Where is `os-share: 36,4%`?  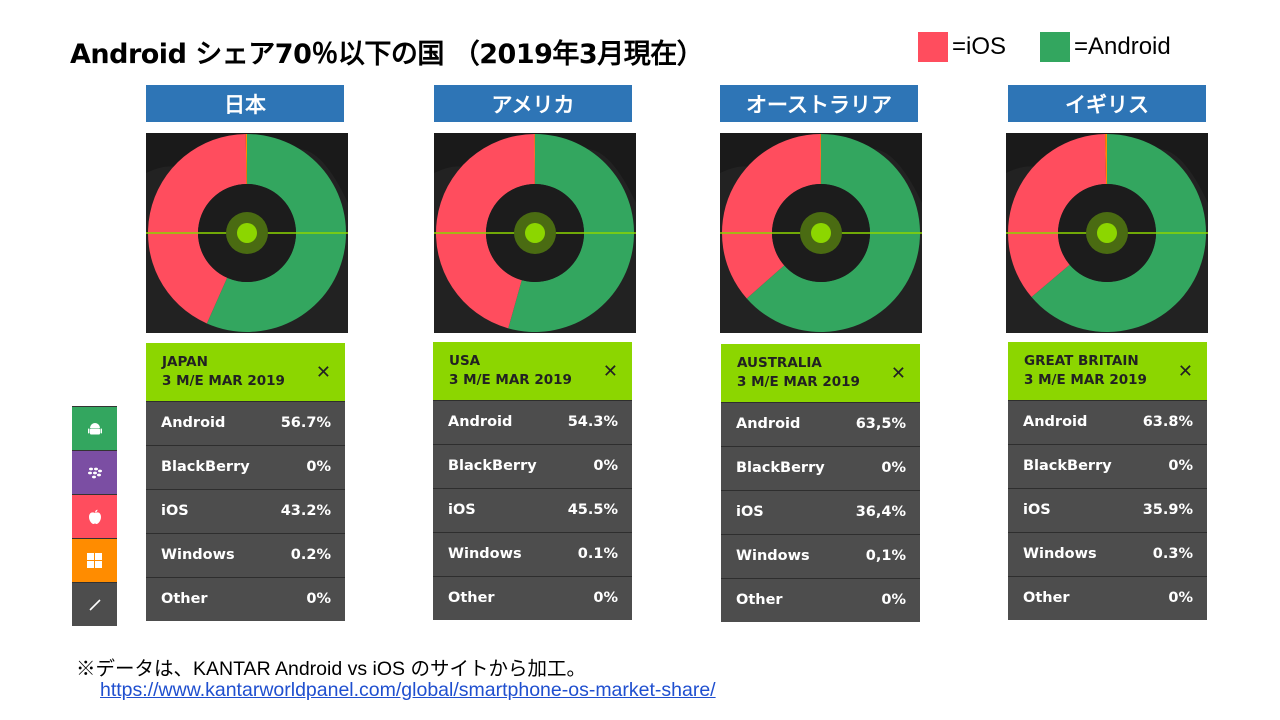 os-share: 36,4% is located at coordinates (880, 512).